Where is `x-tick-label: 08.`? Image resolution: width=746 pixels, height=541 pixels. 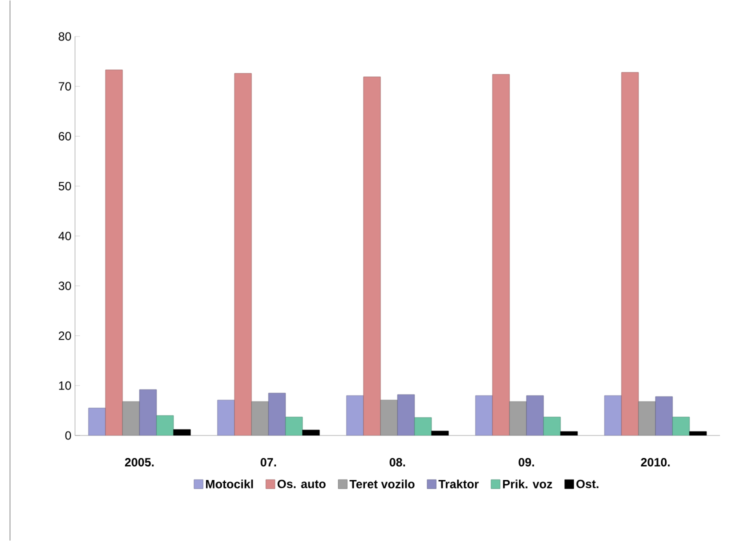
x-tick-label: 08. is located at coordinates (397, 462).